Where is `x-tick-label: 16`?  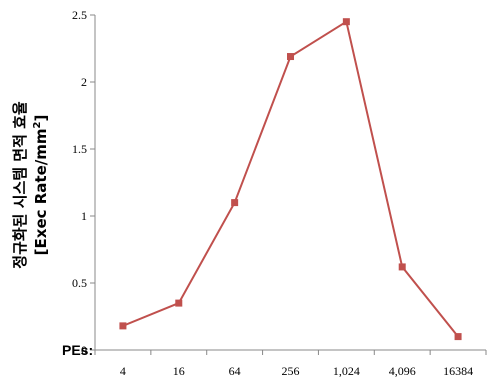
x-tick-label: 16 is located at coordinates (179, 371).